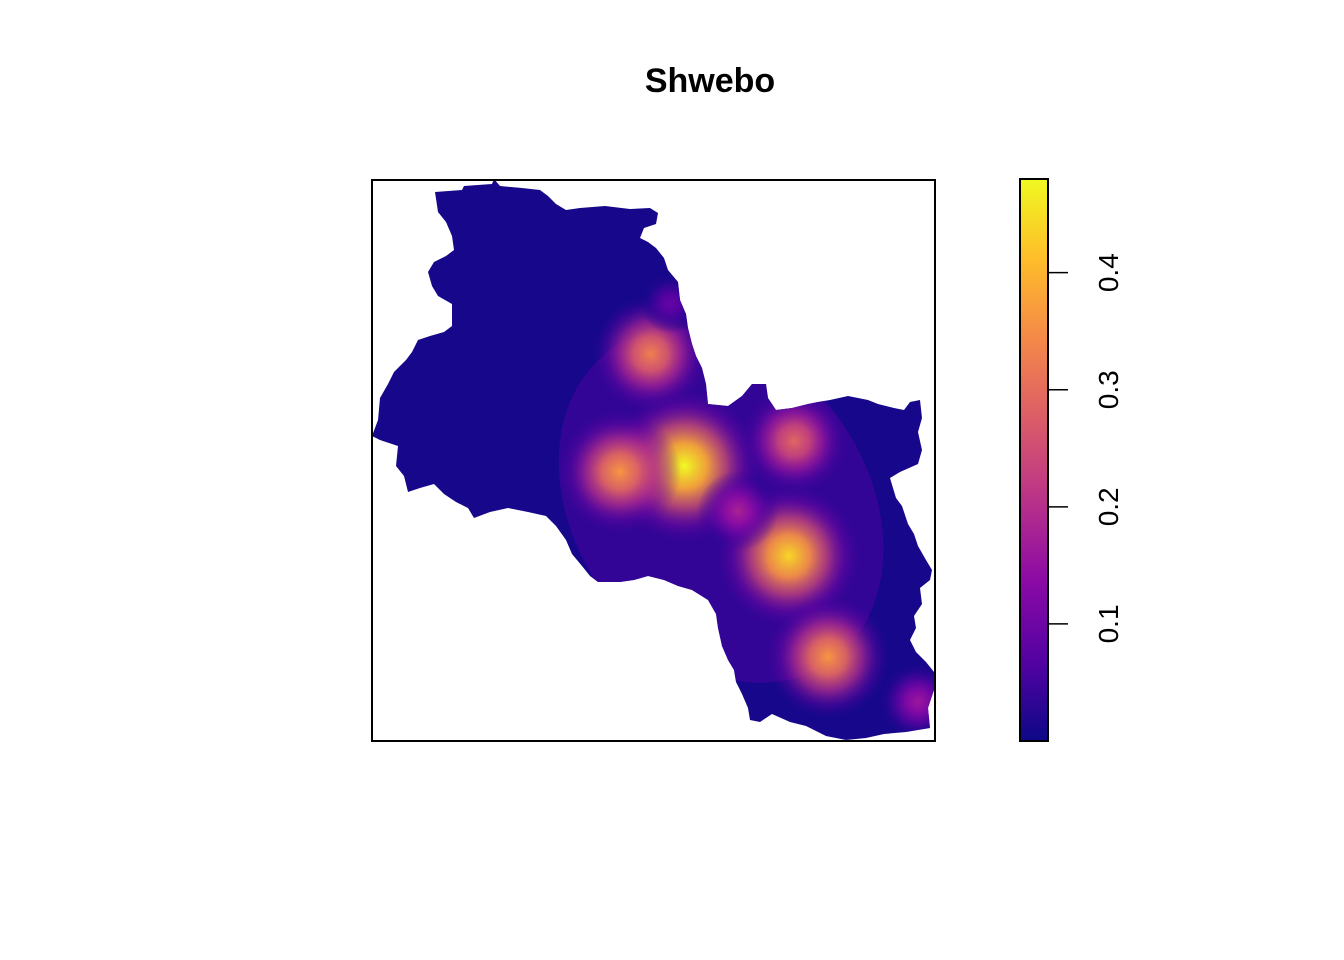 This screenshot has height=960, width=1344. I want to click on colorbar-tick-label: 0.2, so click(1108, 506).